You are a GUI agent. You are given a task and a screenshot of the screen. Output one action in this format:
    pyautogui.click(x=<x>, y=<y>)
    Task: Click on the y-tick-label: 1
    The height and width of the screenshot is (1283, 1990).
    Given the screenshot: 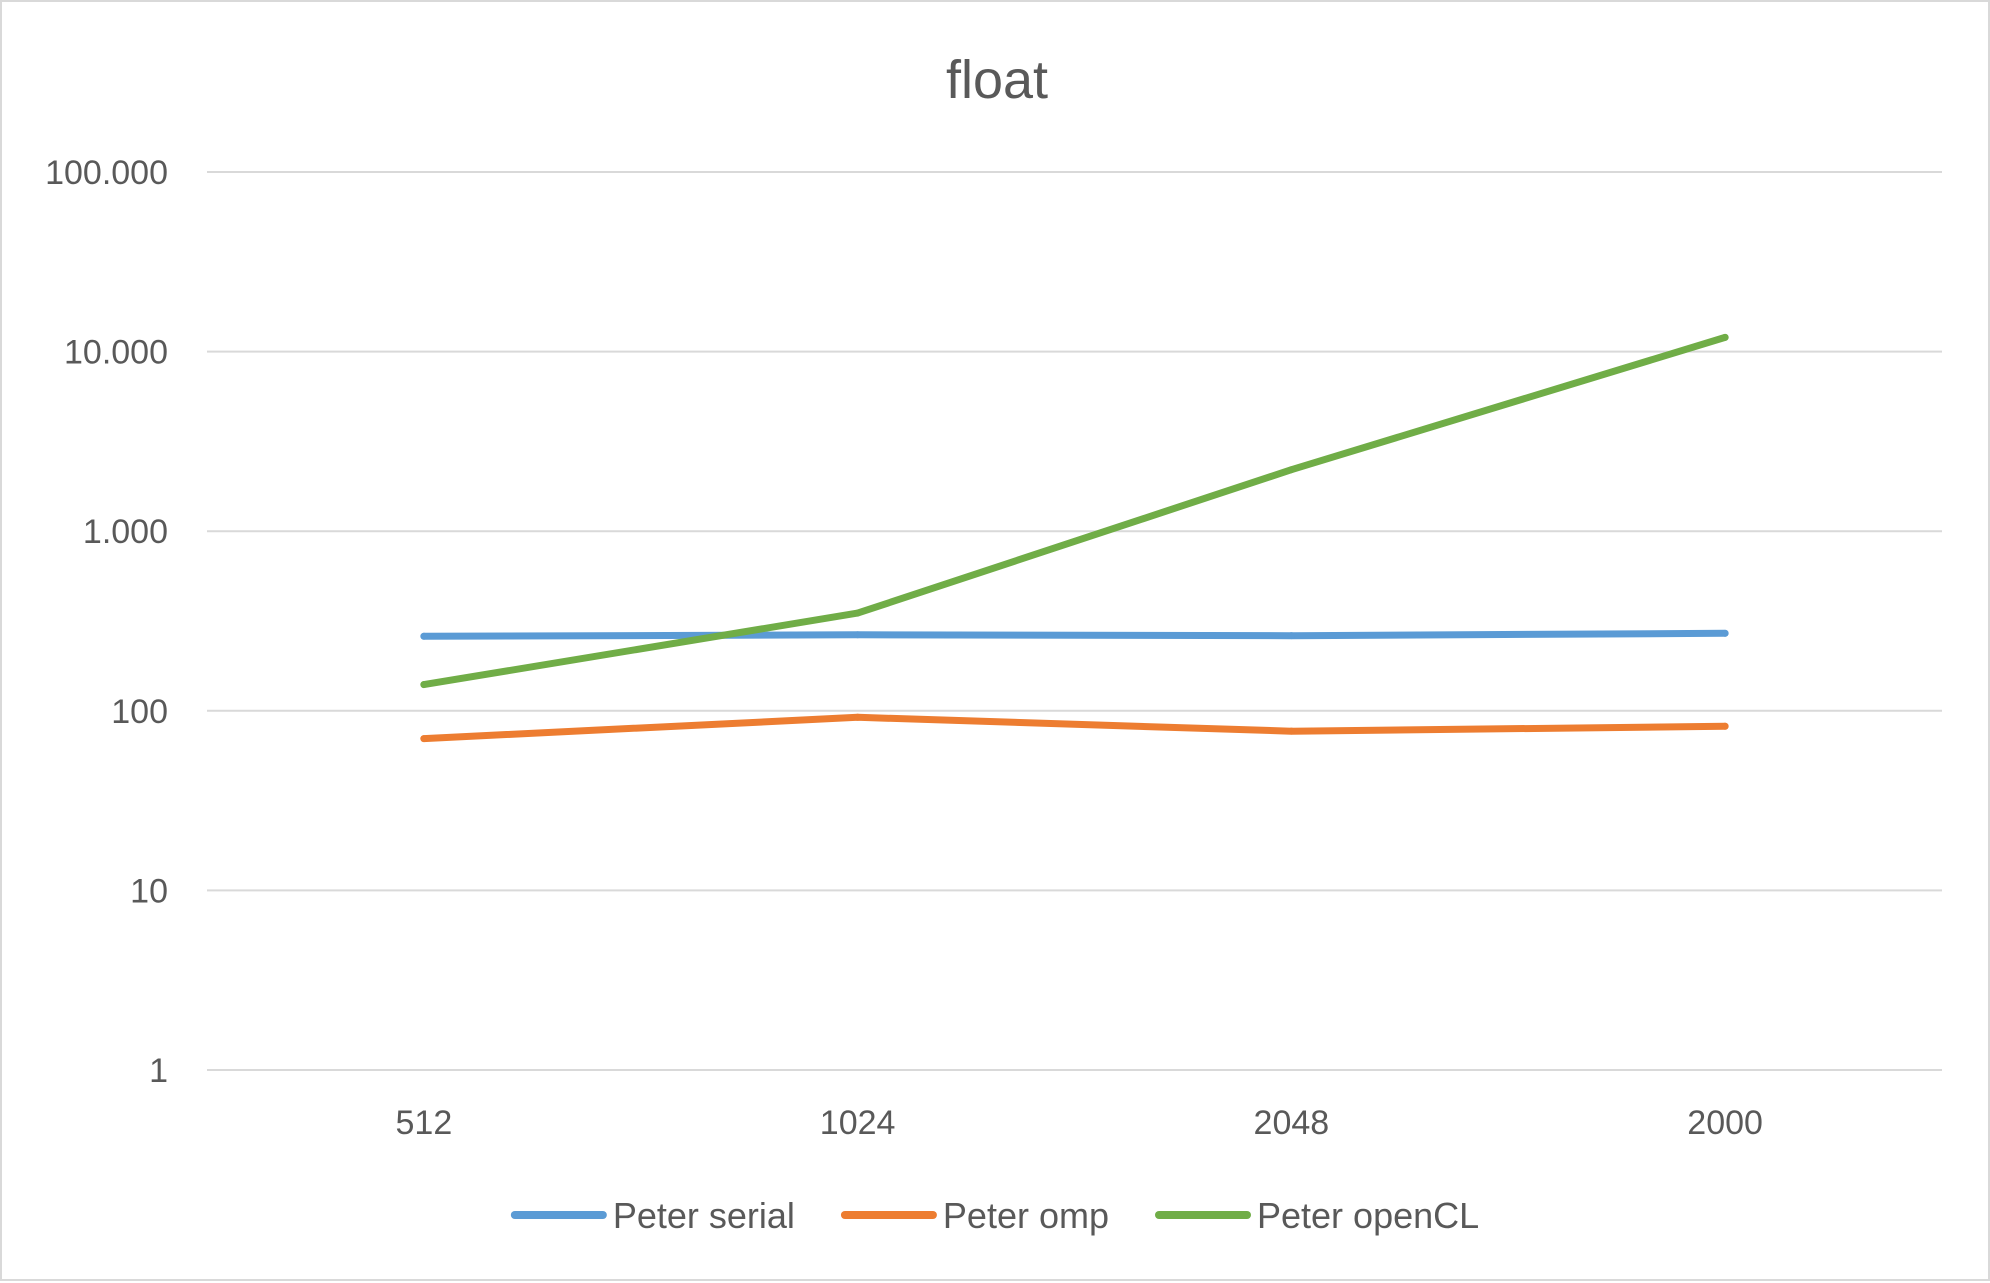 What is the action you would take?
    pyautogui.click(x=158, y=1071)
    